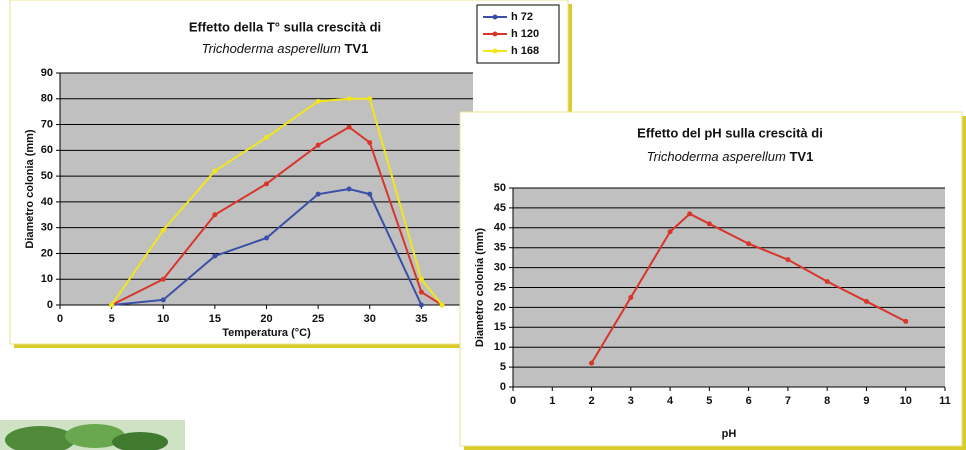  I want to click on x-tick-label: 1, so click(552, 401).